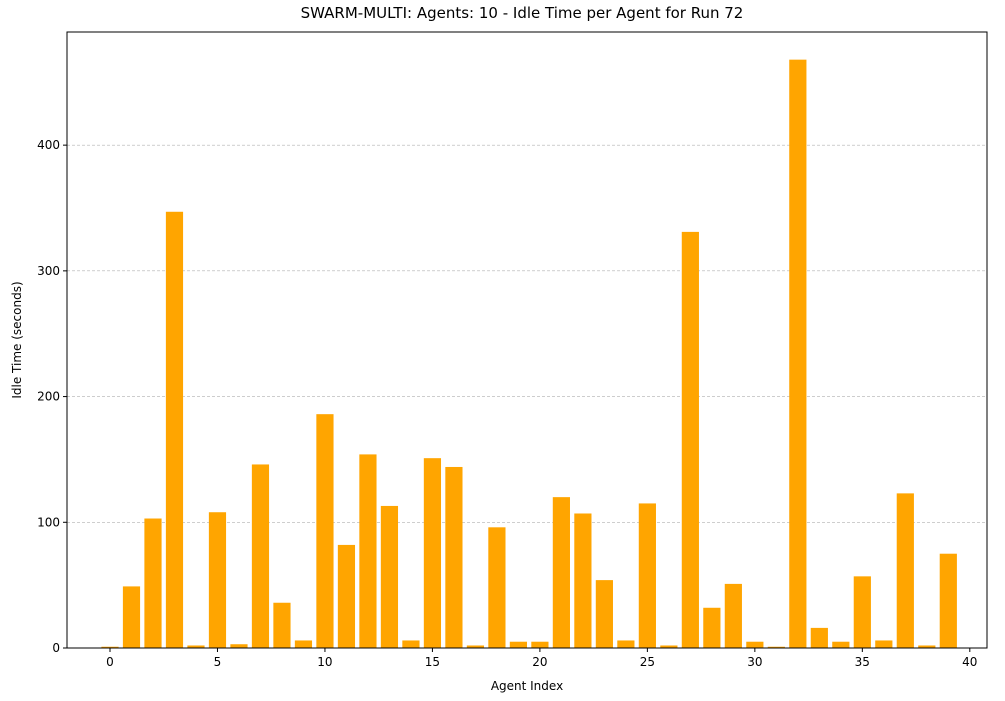  I want to click on x-tick-label: 15, so click(432, 662).